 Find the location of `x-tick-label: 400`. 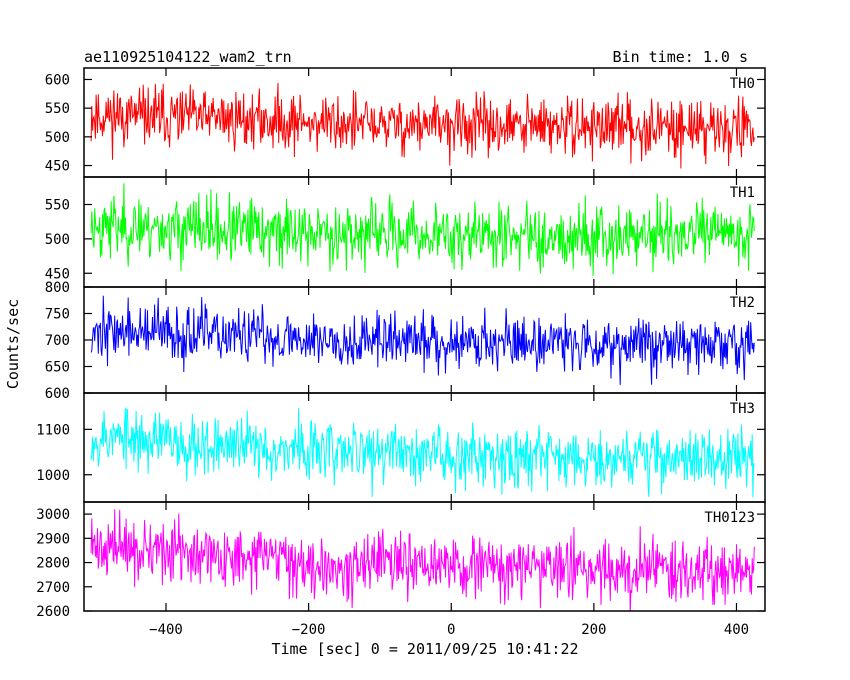

x-tick-label: 400 is located at coordinates (736, 630).